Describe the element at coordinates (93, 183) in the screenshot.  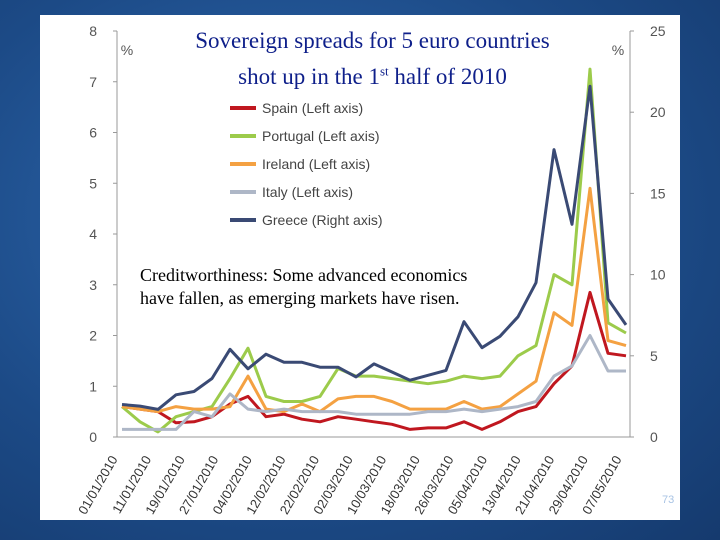
I see `left-tick-label: 5` at that location.